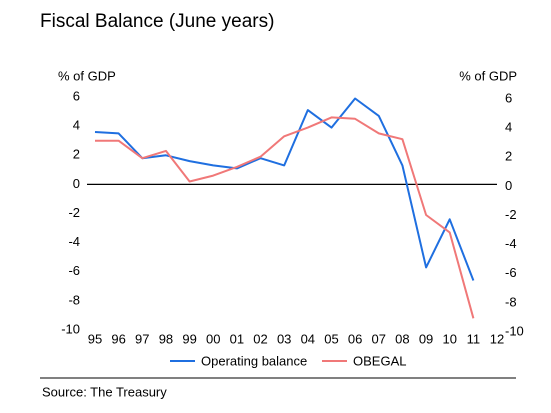 Image resolution: width=551 pixels, height=413 pixels. I want to click on chart-title: Fiscal Balance (June years), so click(157, 21).